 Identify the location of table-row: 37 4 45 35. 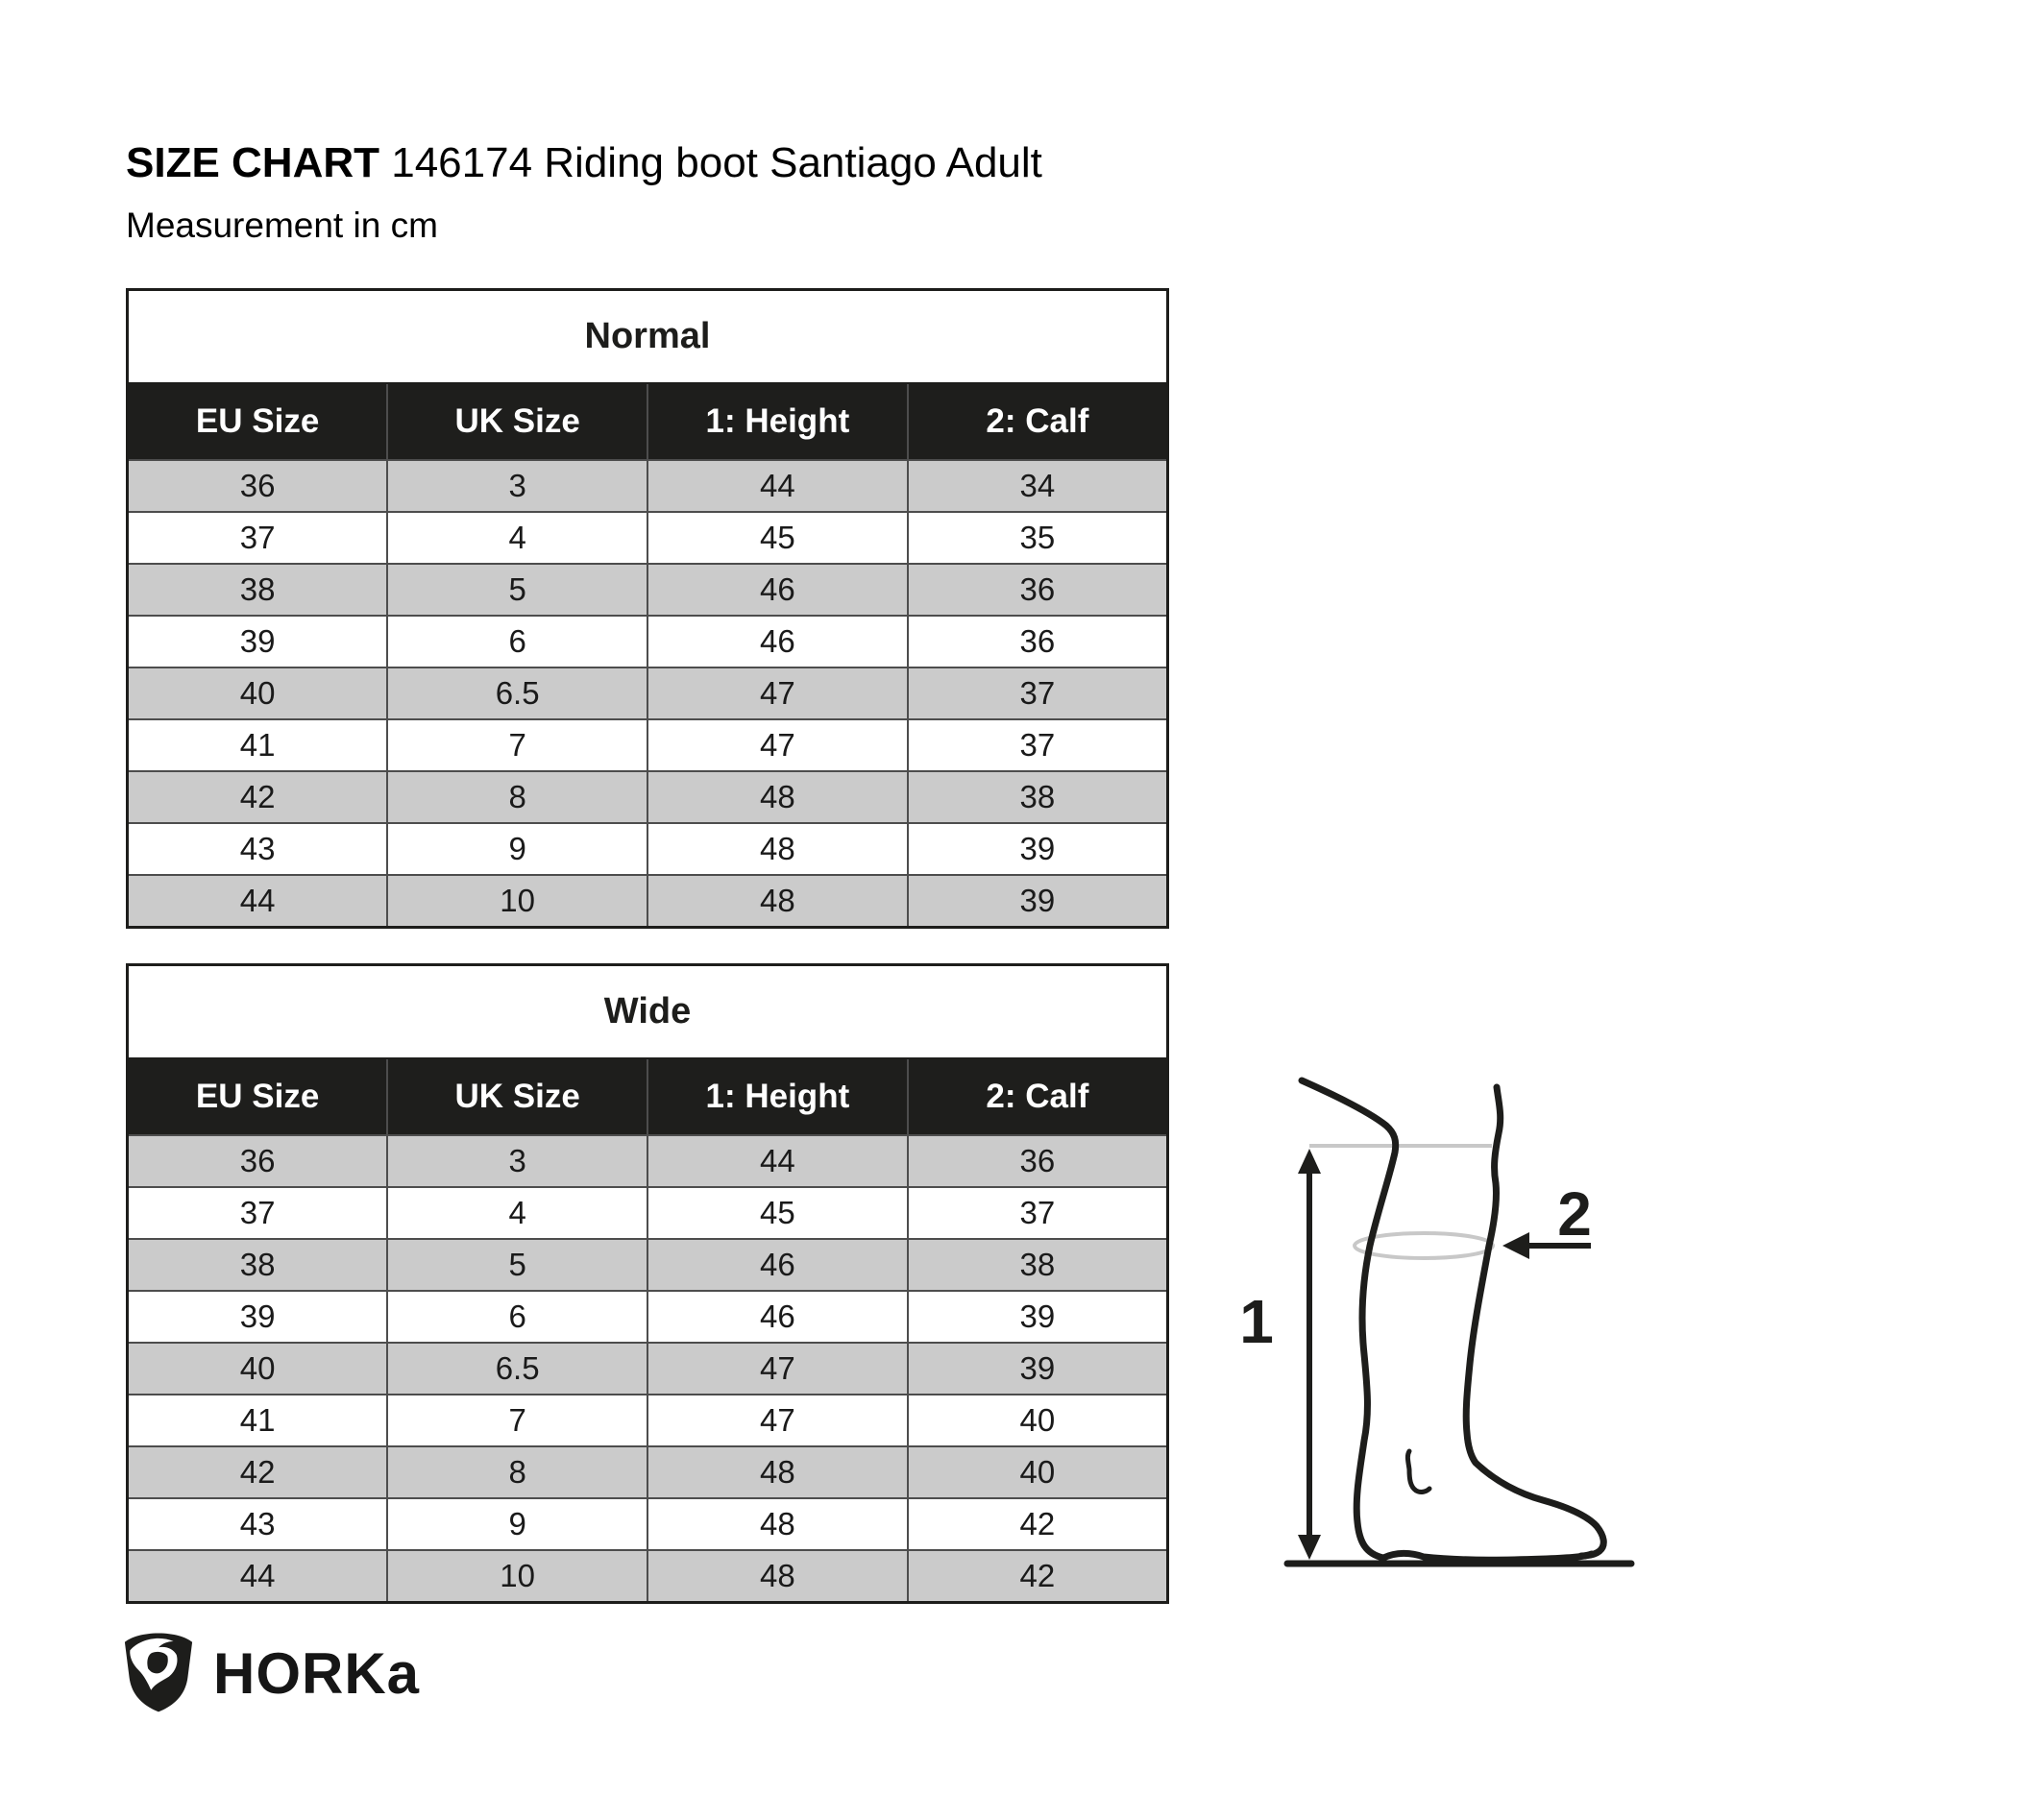
(647, 538).